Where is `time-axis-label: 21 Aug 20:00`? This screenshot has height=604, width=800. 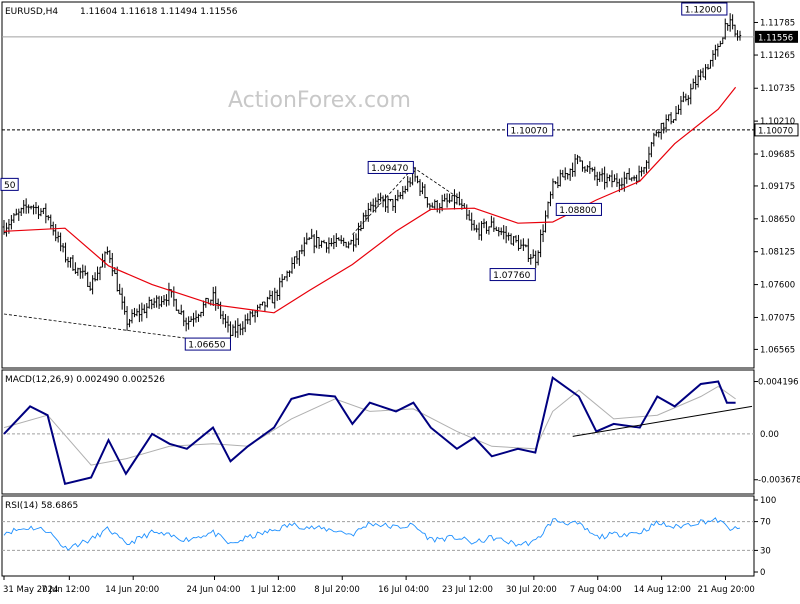 time-axis-label: 21 Aug 20:00 is located at coordinates (725, 590).